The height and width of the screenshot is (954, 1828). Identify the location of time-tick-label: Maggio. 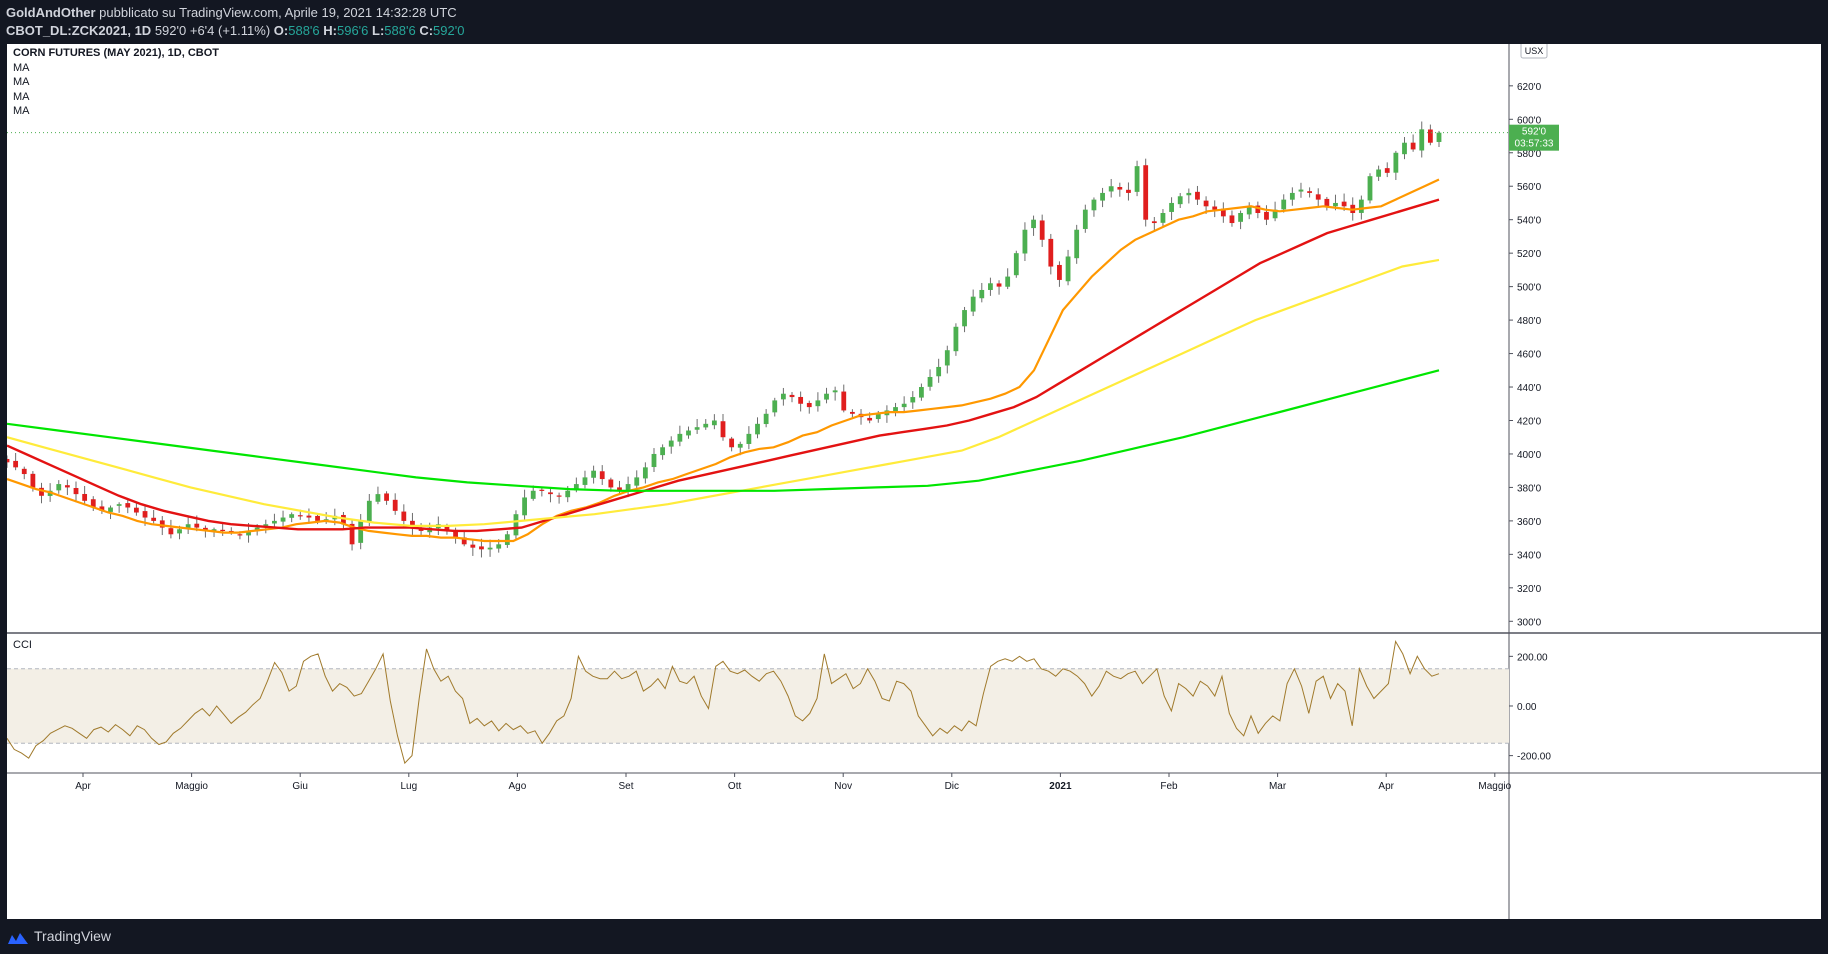
(191, 786).